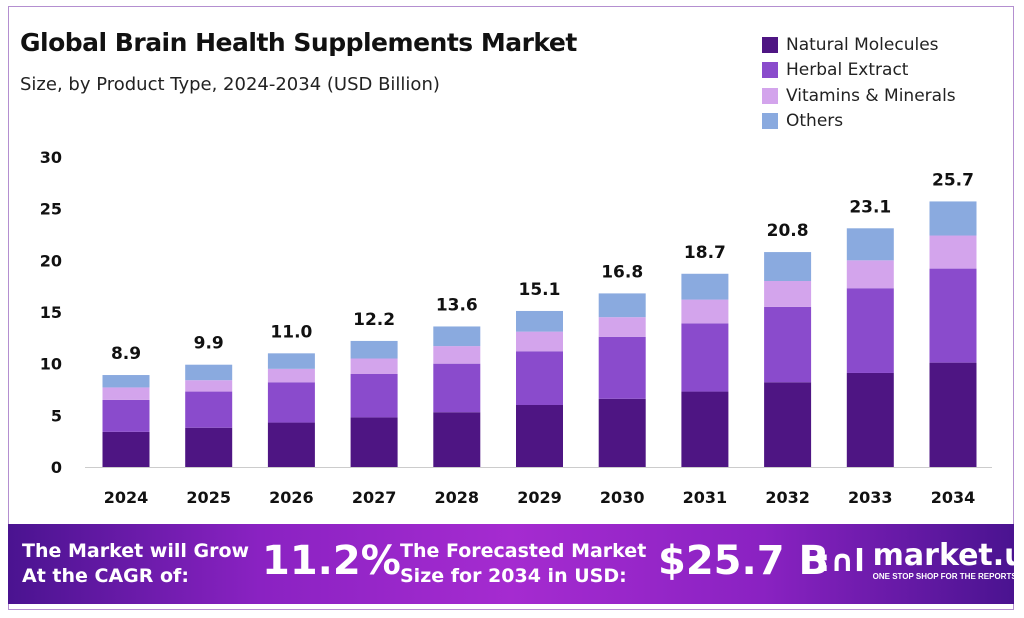 The width and height of the screenshot is (1024, 618). Describe the element at coordinates (870, 207) in the screenshot. I see `total-label: 23.1` at that location.